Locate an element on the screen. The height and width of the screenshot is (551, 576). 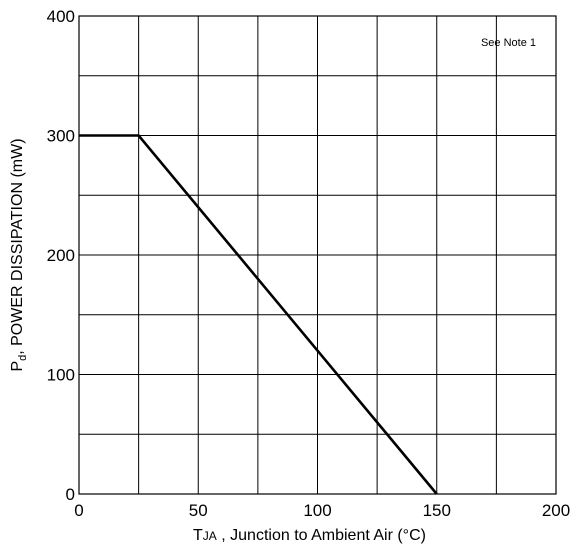
y-tick-label: 100 is located at coordinates (61, 375).